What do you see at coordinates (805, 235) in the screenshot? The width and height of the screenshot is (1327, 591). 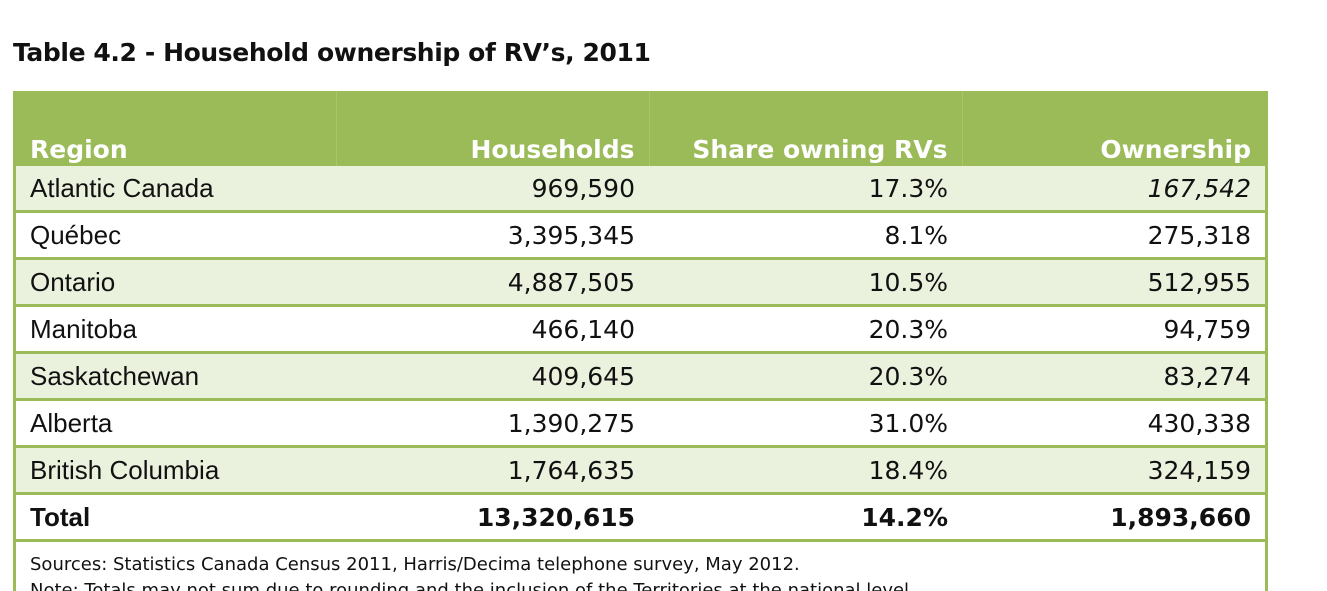 I see `share-cell: 8.1%` at bounding box center [805, 235].